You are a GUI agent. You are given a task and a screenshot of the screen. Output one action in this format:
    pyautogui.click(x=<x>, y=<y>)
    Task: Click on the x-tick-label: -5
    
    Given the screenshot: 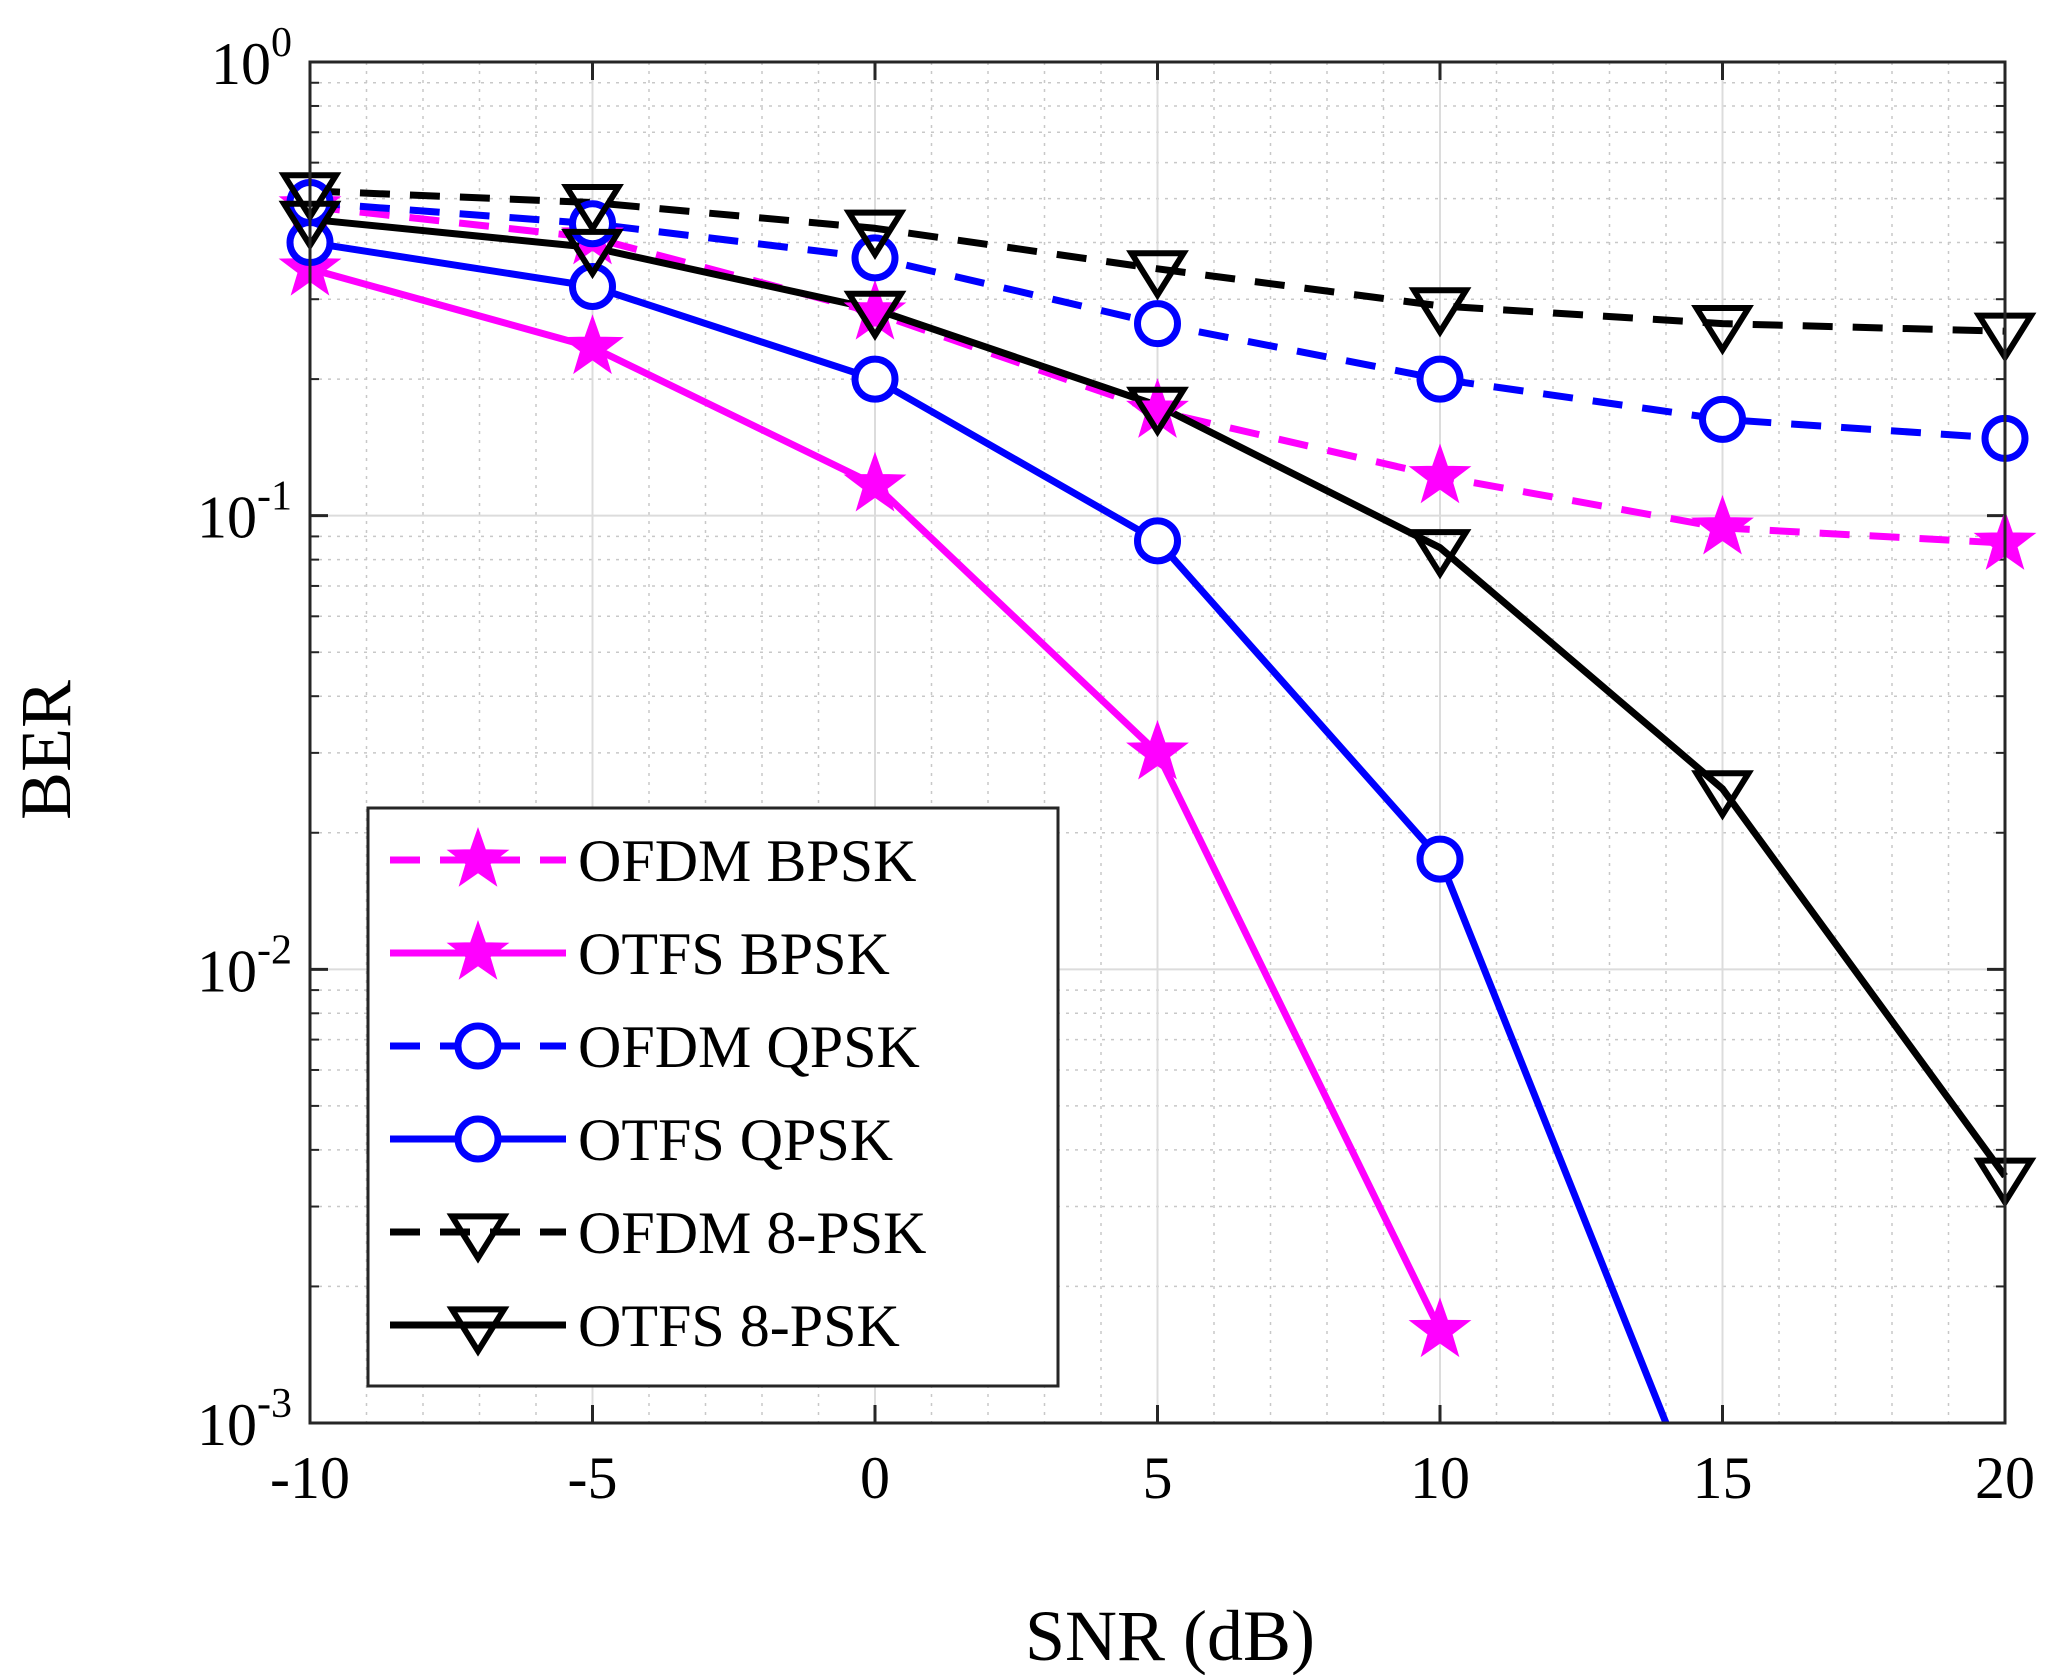 What is the action you would take?
    pyautogui.click(x=593, y=1478)
    